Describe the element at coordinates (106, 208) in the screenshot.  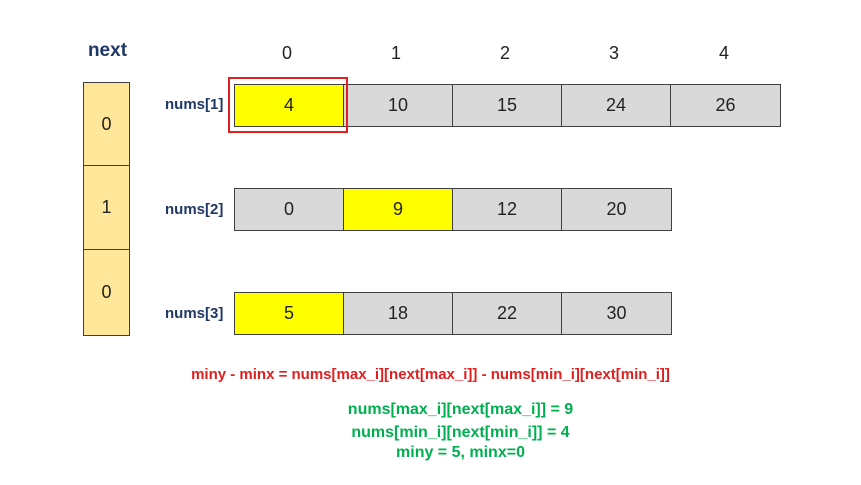
I see `next-cell-1: 1` at that location.